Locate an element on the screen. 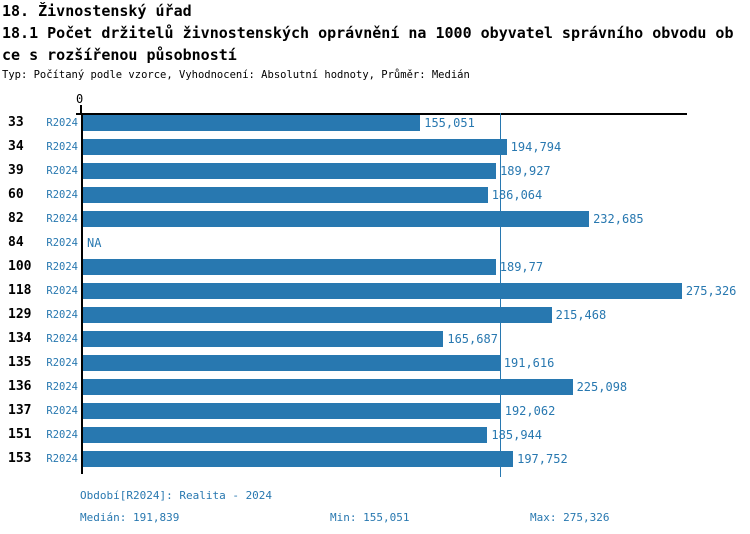 Image resolution: width=750 pixels, height=534 pixels. row-code: 134 is located at coordinates (20, 338).